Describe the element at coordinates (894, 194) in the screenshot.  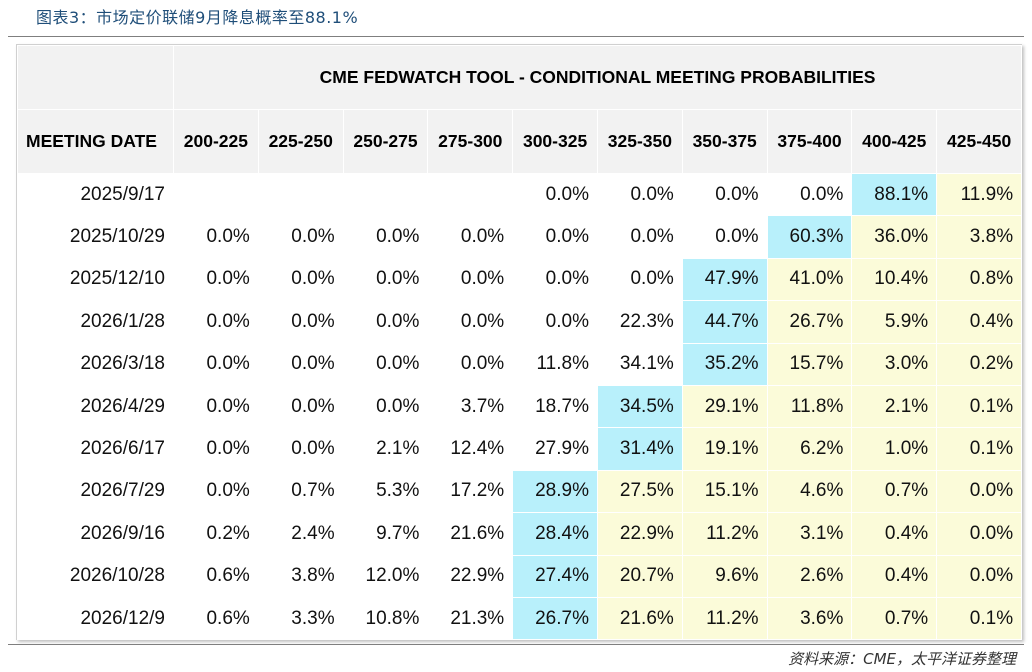
I see `probability-cell: 88.1%` at that location.